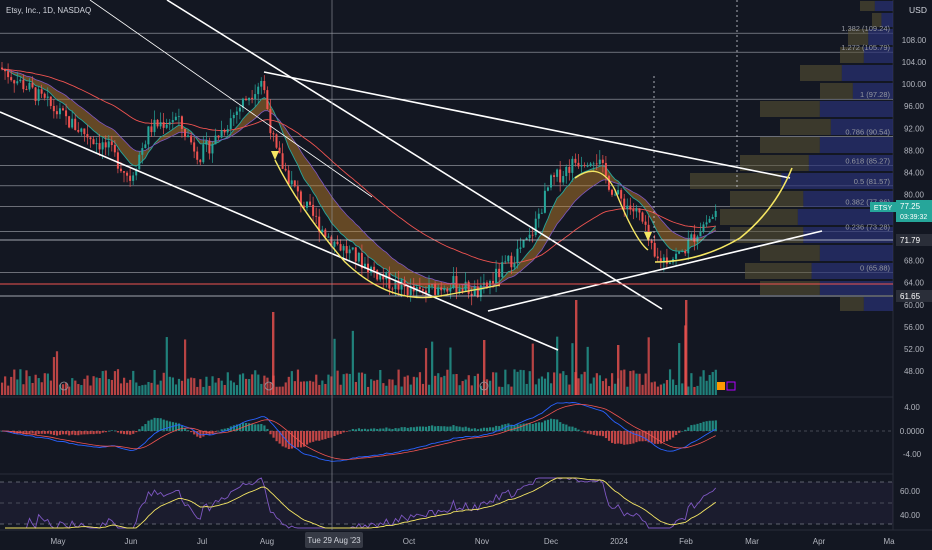  Describe the element at coordinates (48, 10) in the screenshot. I see `symbol-title: Etsy, Inc., 1D, NASDAQ` at that location.